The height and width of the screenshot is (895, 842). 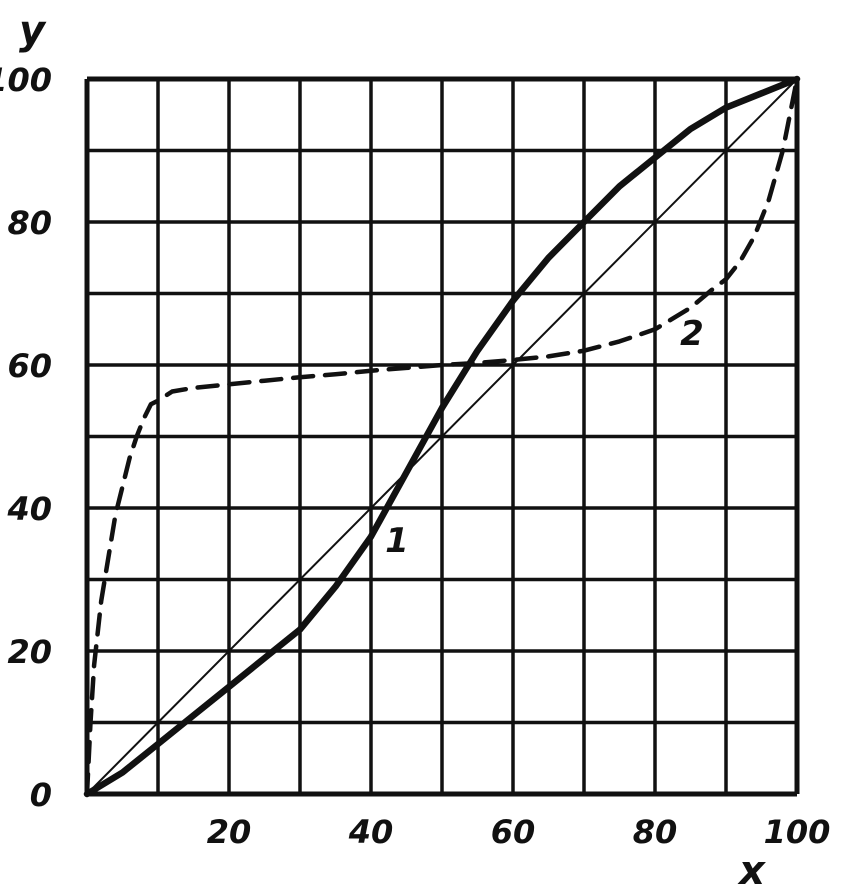 What do you see at coordinates (29, 509) in the screenshot?
I see `y-tick-label: 40` at bounding box center [29, 509].